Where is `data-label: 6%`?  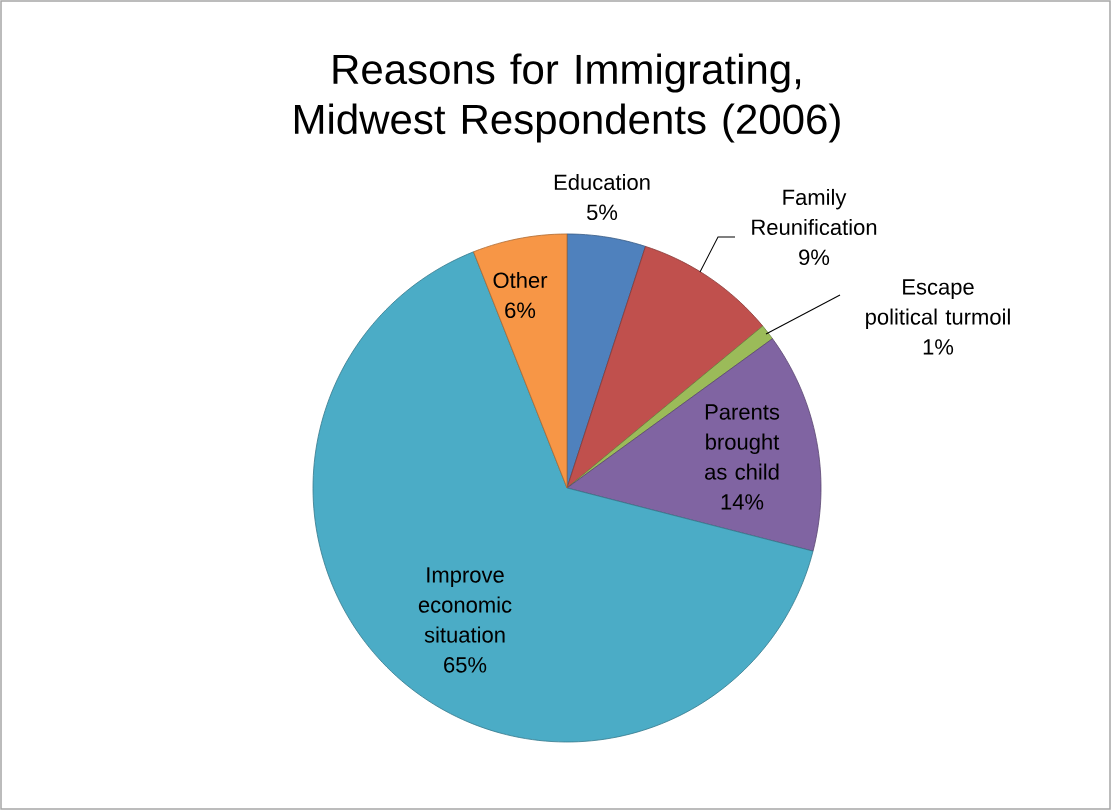
data-label: 6% is located at coordinates (520, 310).